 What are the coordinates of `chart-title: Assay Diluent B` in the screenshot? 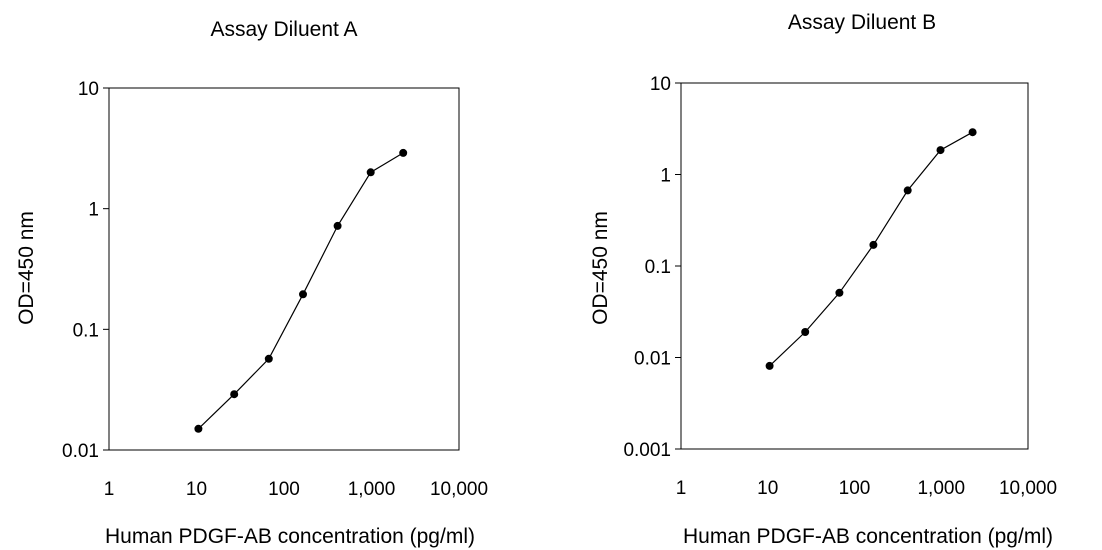 It's located at (862, 22).